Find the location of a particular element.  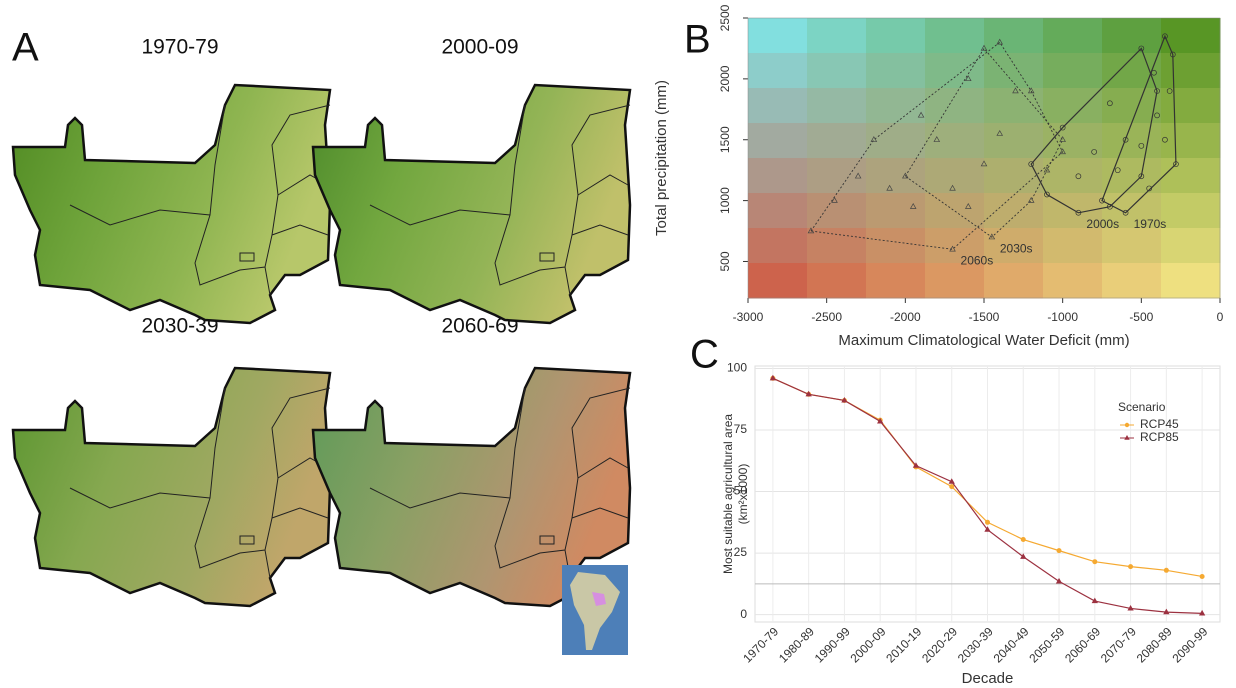

x-tick-label: 2040-49 is located at coordinates (1011, 644).